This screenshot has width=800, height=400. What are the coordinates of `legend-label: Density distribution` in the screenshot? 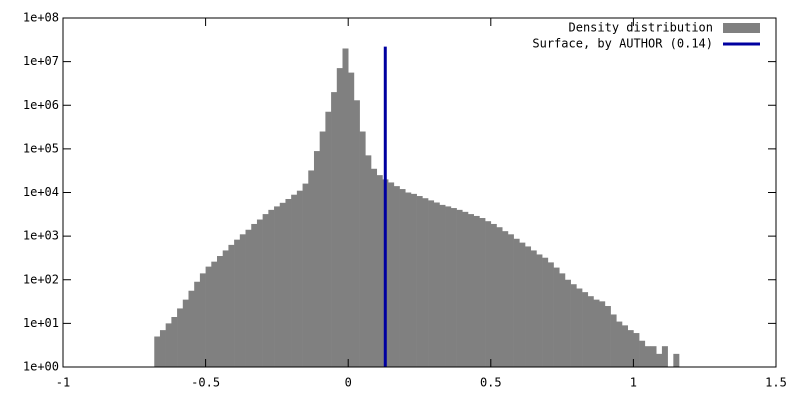 It's located at (641, 28).